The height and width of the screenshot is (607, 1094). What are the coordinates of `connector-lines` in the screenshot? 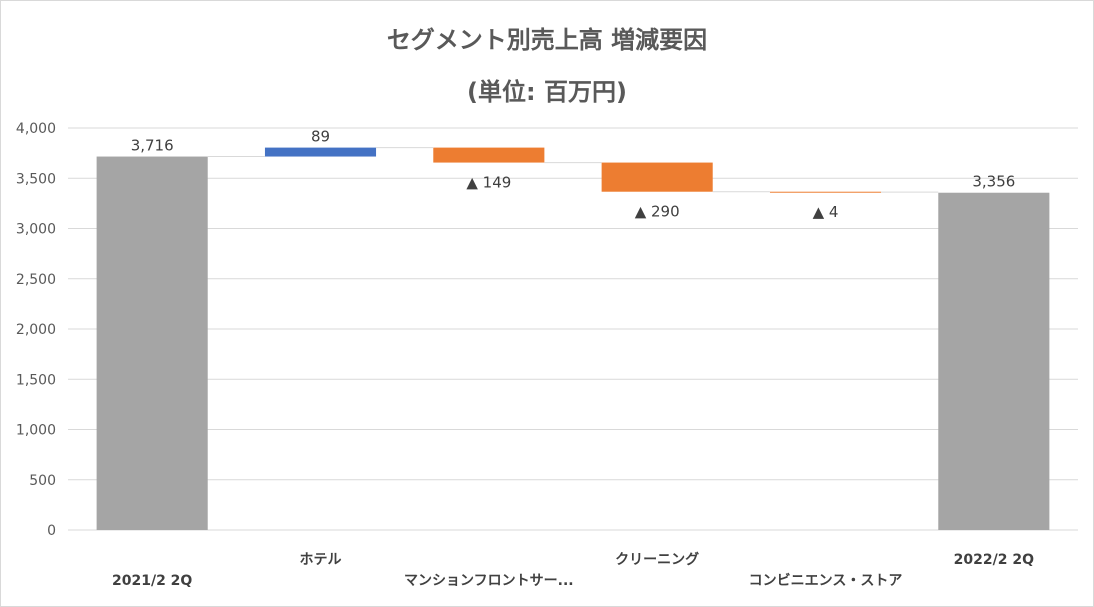 It's located at (573, 170).